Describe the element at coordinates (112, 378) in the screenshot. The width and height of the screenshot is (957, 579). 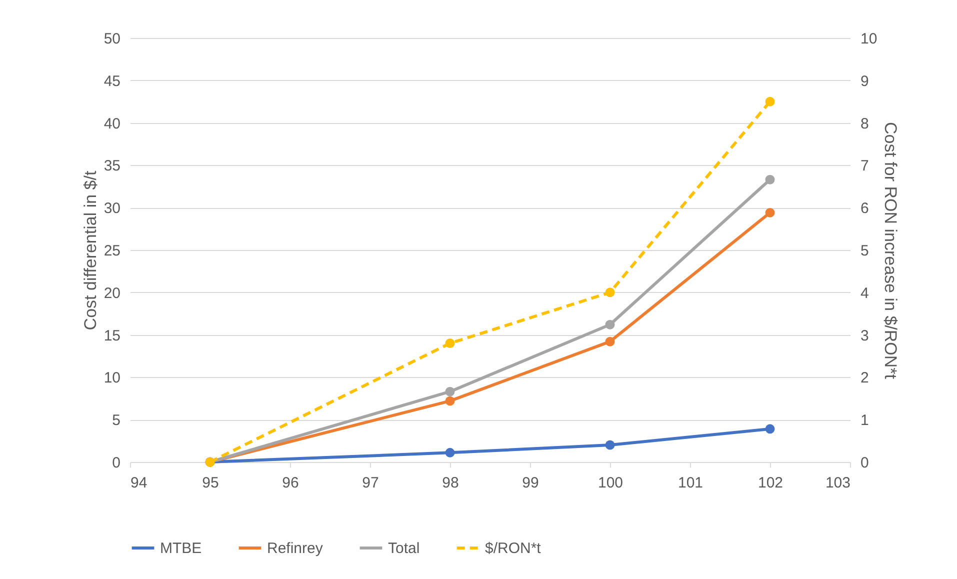
I see `y-tick-label: 10` at that location.